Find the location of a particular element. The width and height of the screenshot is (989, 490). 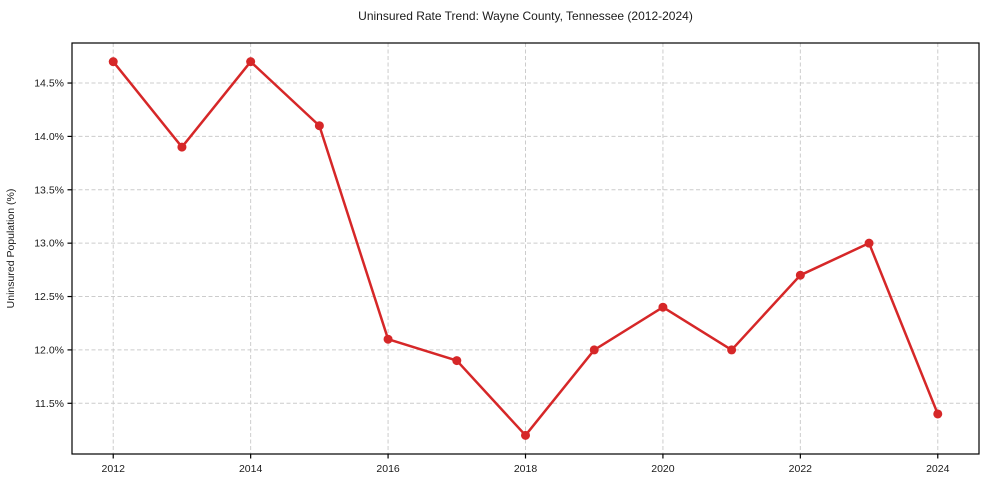

x-tick-label: 2016 is located at coordinates (388, 469).